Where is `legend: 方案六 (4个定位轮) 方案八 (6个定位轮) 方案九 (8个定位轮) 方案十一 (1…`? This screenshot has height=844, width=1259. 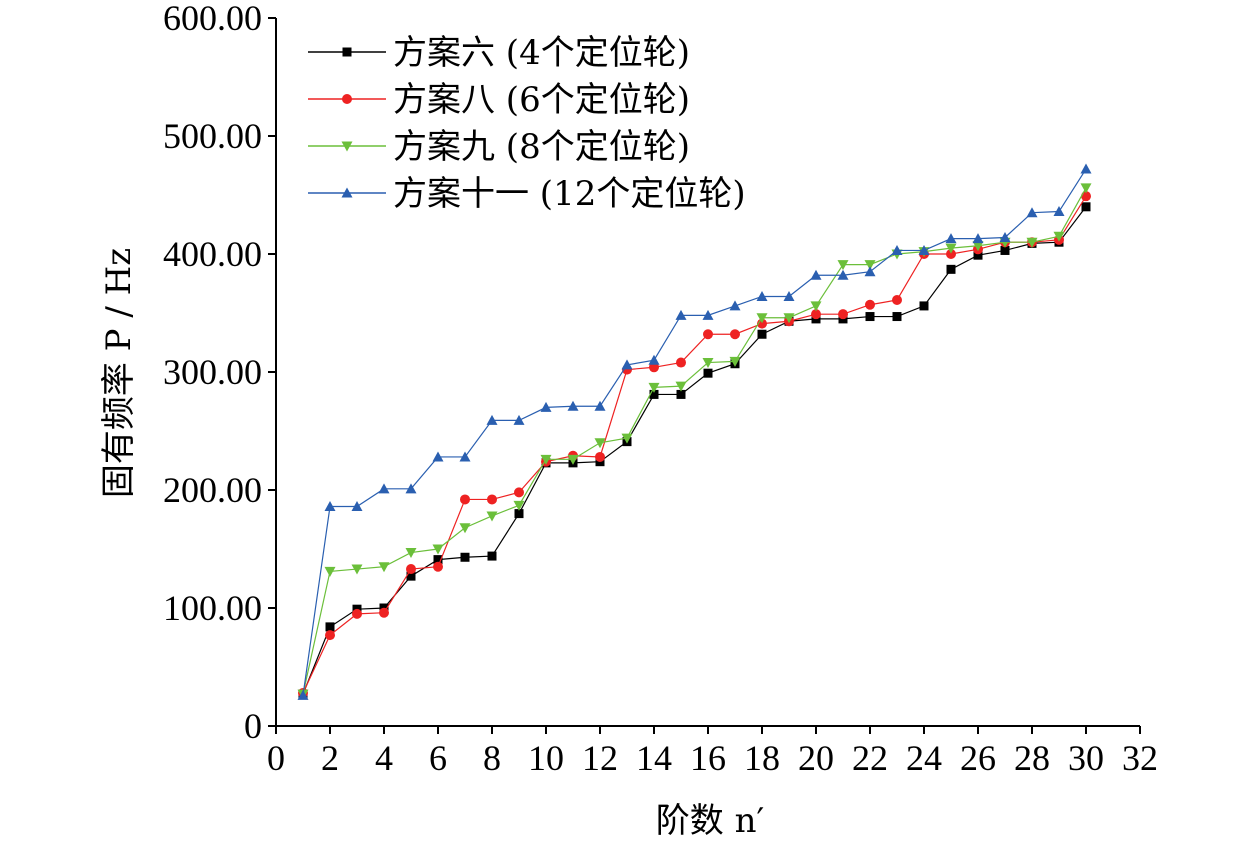
legend: 方案六 (4个定位轮) 方案八 (6个定位轮) 方案九 (8个定位轮) 方案十一 (1… is located at coordinates (527, 123).